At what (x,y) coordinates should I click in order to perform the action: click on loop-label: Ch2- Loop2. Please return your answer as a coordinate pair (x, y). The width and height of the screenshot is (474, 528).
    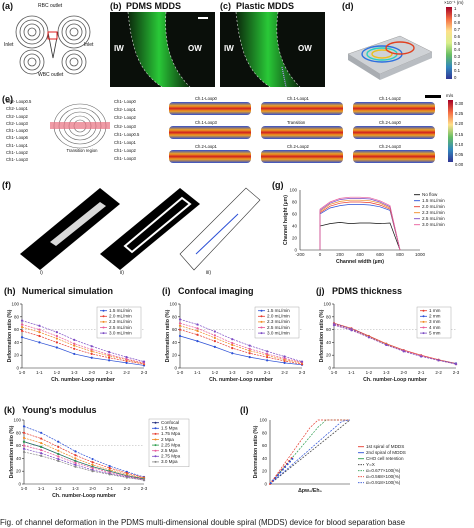
    Looking at the image, I should click on (17, 116).